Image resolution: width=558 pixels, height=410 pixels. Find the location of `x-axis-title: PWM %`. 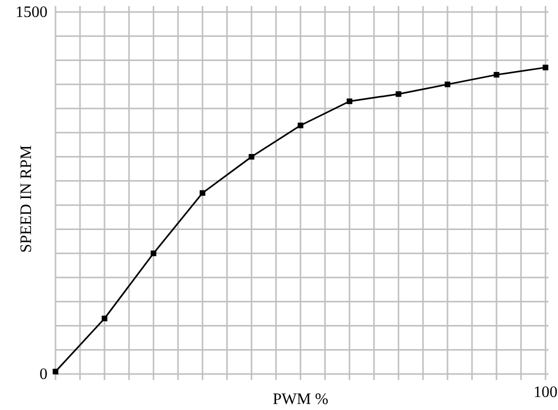

x-axis-title: PWM % is located at coordinates (300, 399).